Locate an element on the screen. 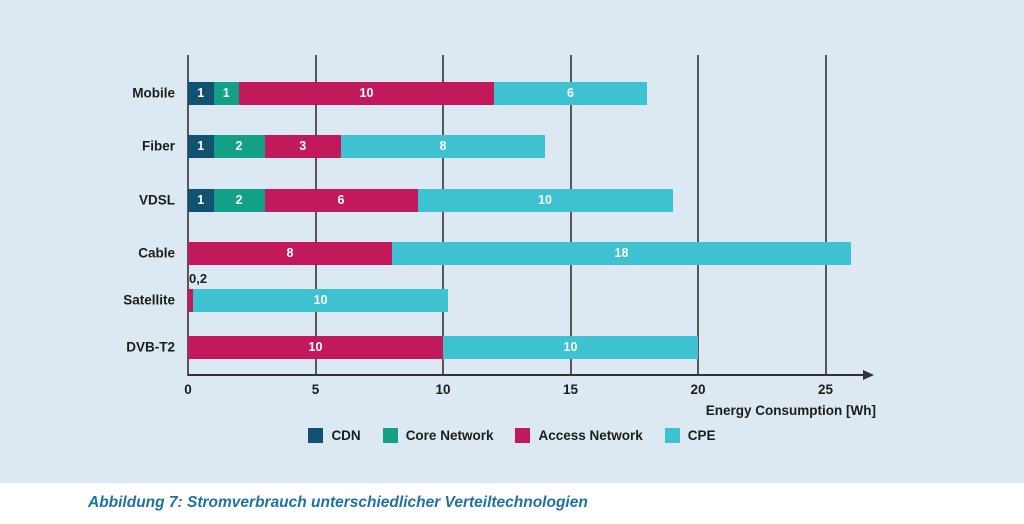 The image size is (1024, 524). legend-item-core-network: Core Network is located at coordinates (438, 435).